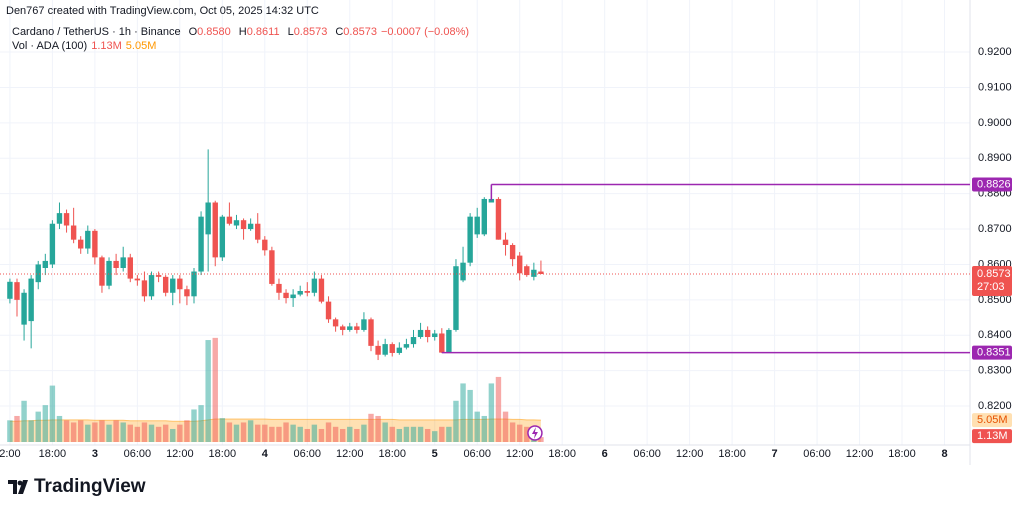 This screenshot has width=1024, height=509. Describe the element at coordinates (775, 454) in the screenshot. I see `x-tick-label: 7` at that location.